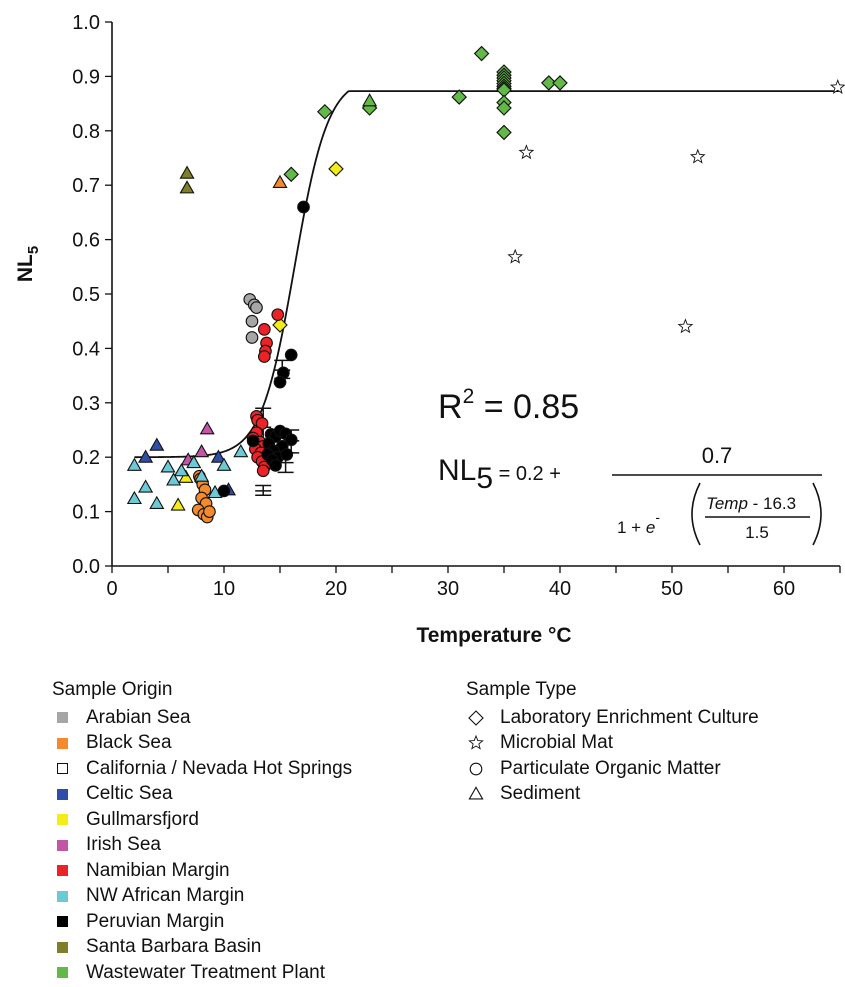 This screenshot has height=987, width=845. What do you see at coordinates (631, 527) in the screenshot?
I see `equation-denominator-prefix: 1 +` at bounding box center [631, 527].